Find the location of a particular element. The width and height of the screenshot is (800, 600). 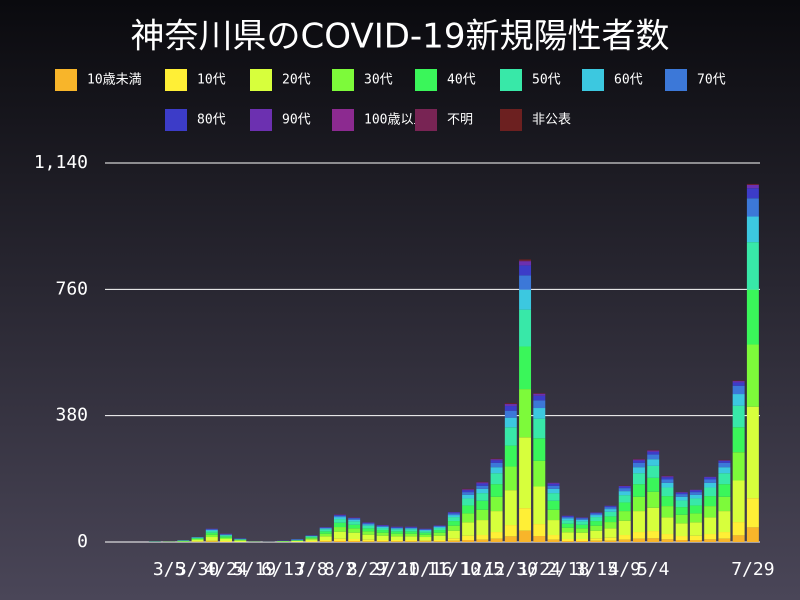

y-tick-label: 1,140 is located at coordinates (61, 162).